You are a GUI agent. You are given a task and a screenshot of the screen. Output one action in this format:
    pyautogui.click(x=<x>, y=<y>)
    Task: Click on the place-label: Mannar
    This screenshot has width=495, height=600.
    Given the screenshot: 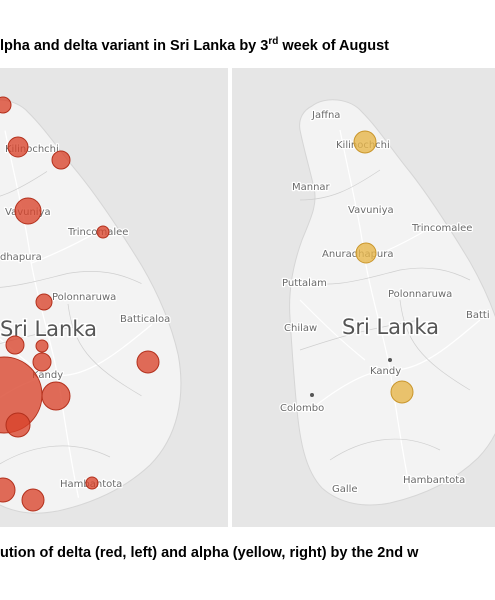 What is the action you would take?
    pyautogui.click(x=311, y=187)
    